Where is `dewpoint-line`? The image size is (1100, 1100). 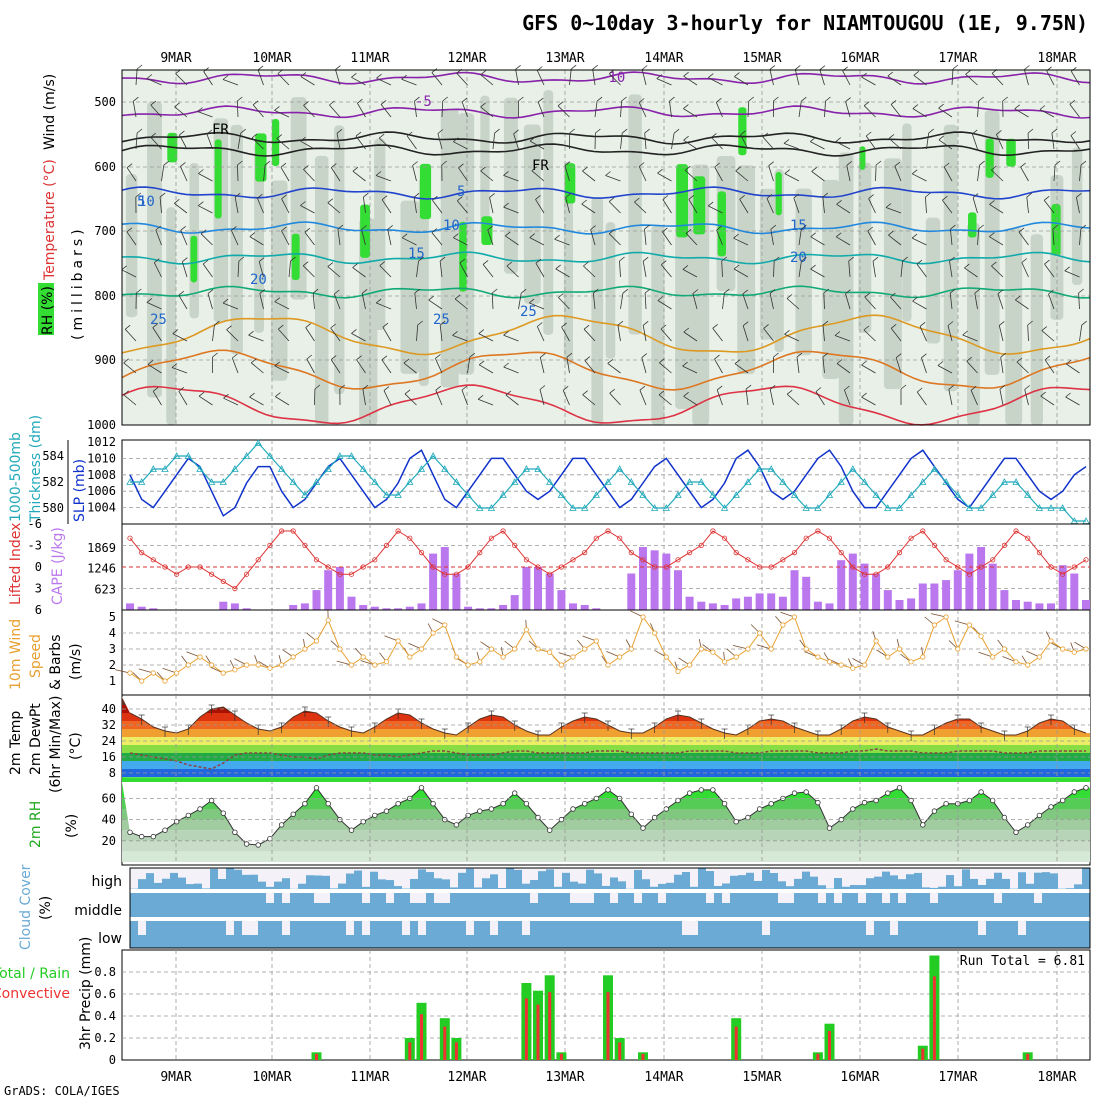
dewpoint-line is located at coordinates (607, 759).